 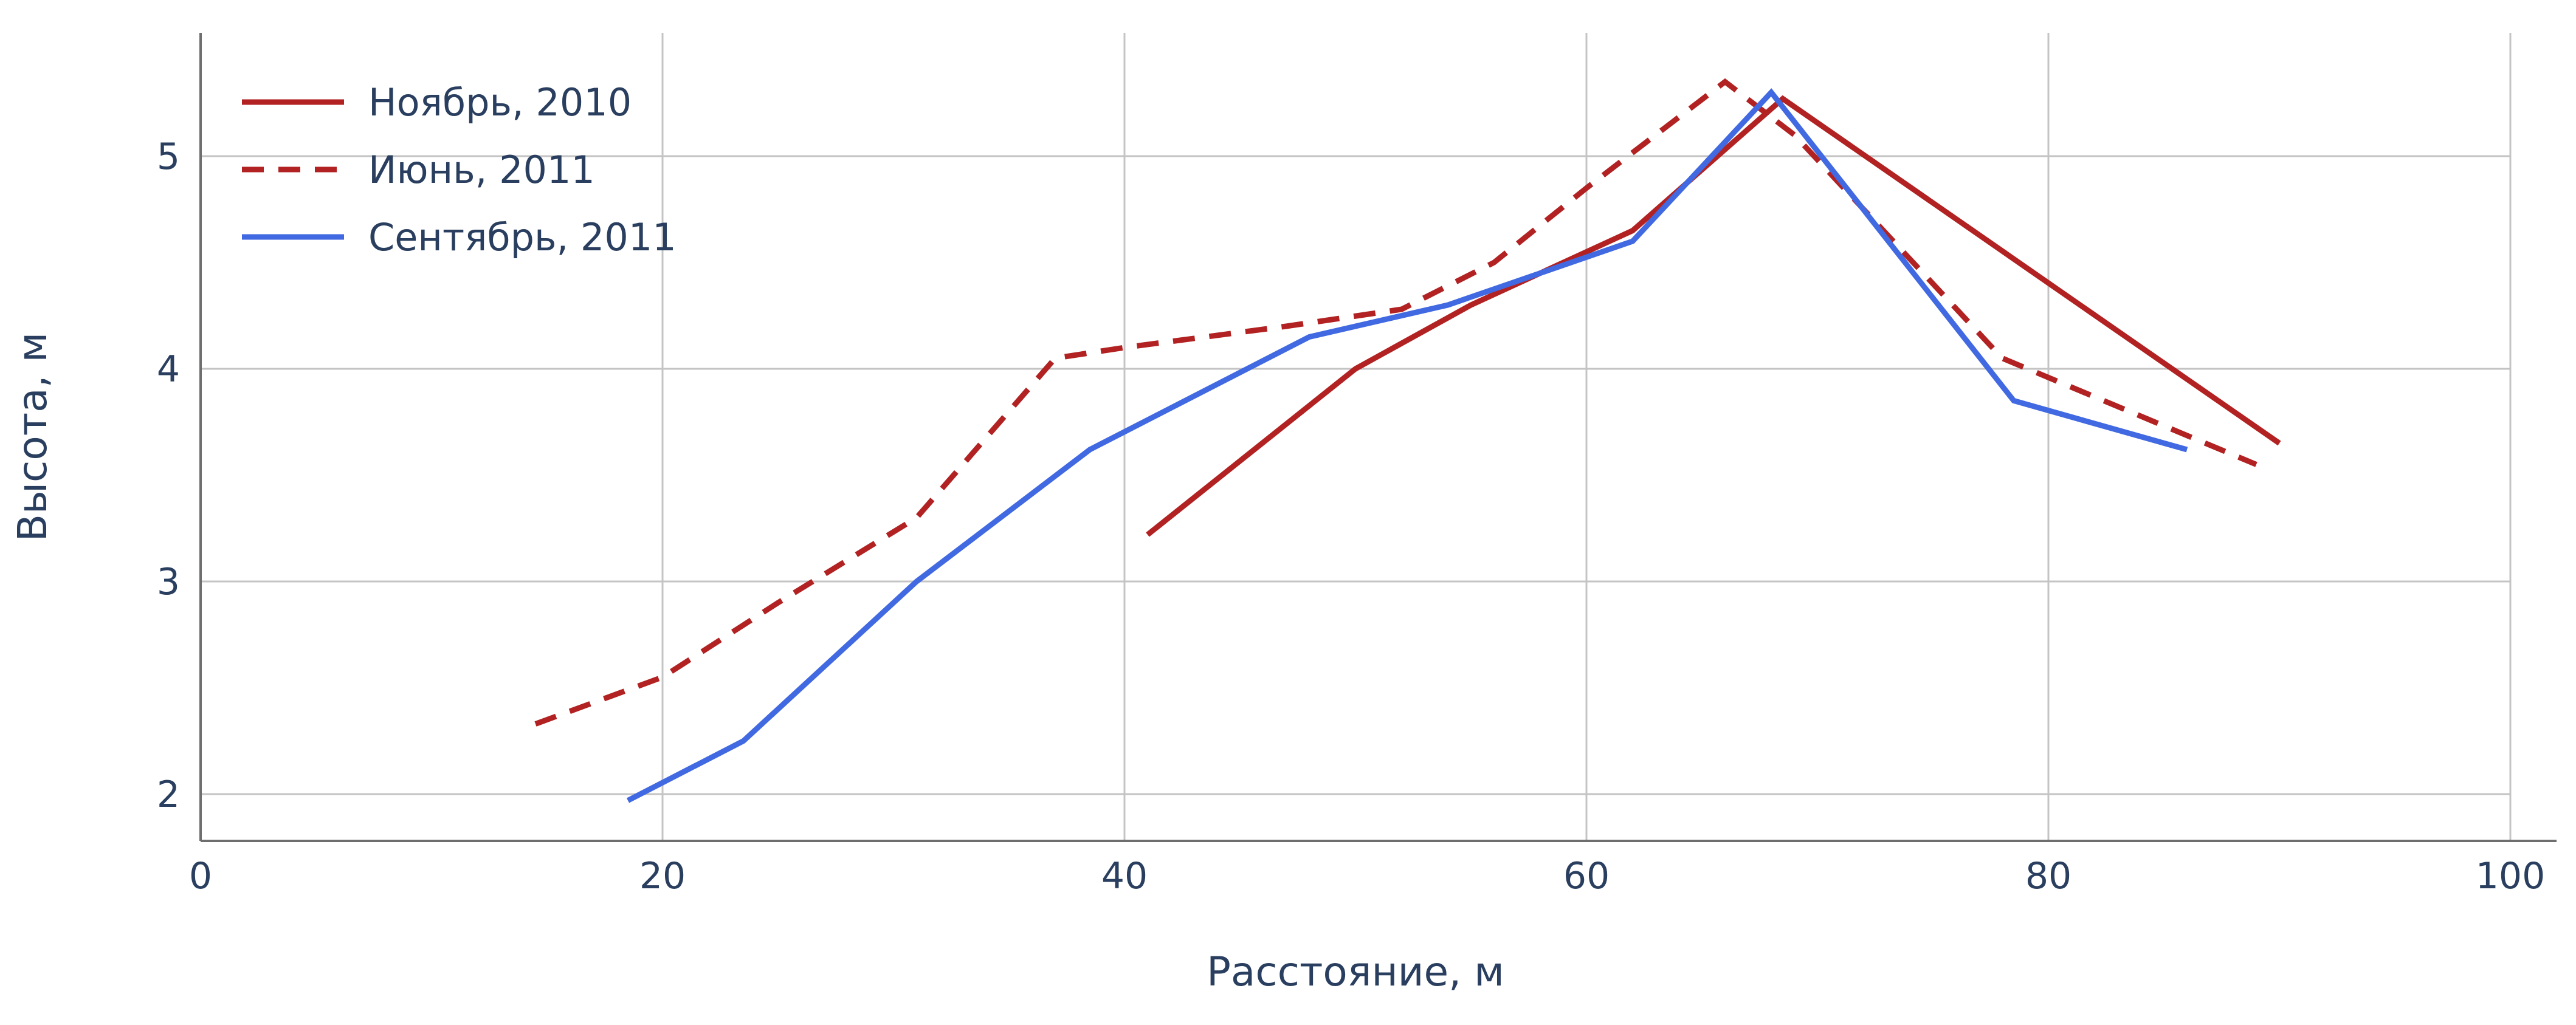 I want to click on x-tick-label: 100, so click(x=2511, y=876).